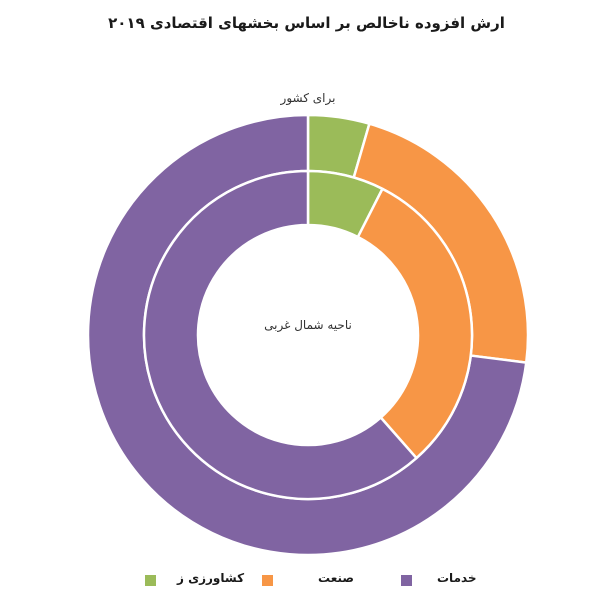  Describe the element at coordinates (406, 580) in the screenshot. I see `legend-swatch-services` at that location.